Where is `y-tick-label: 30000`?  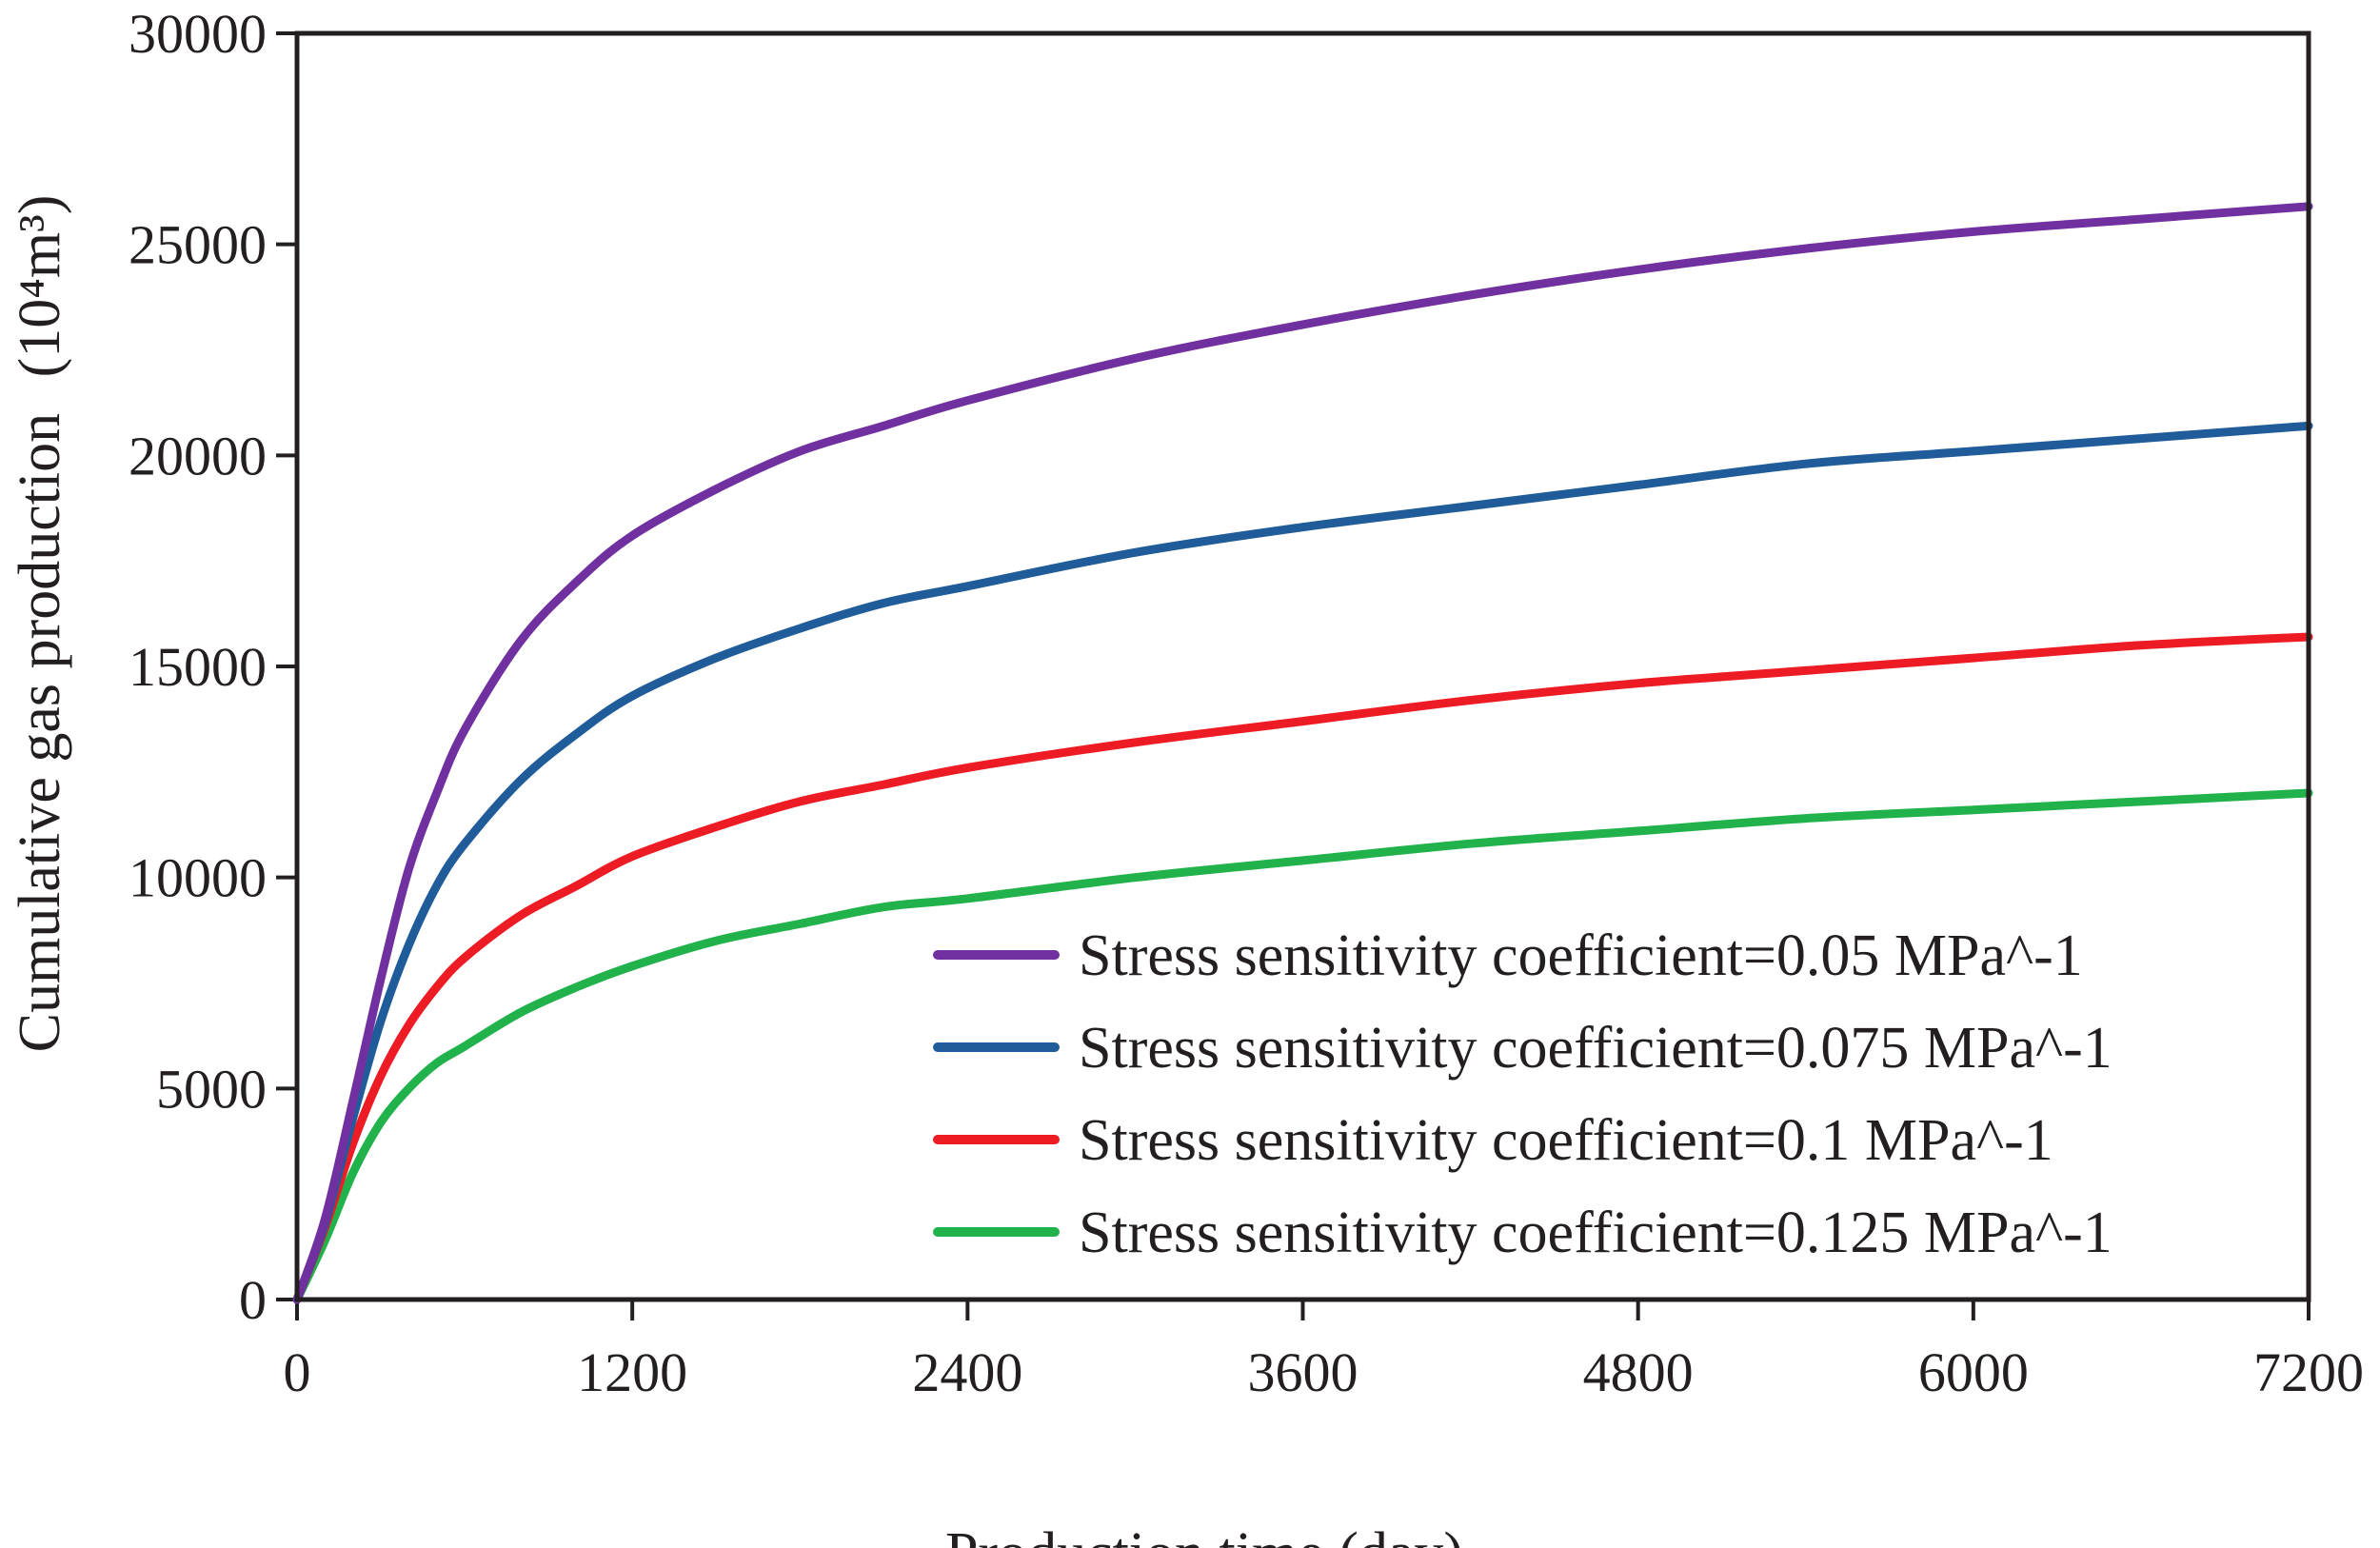 y-tick-label: 30000 is located at coordinates (198, 34).